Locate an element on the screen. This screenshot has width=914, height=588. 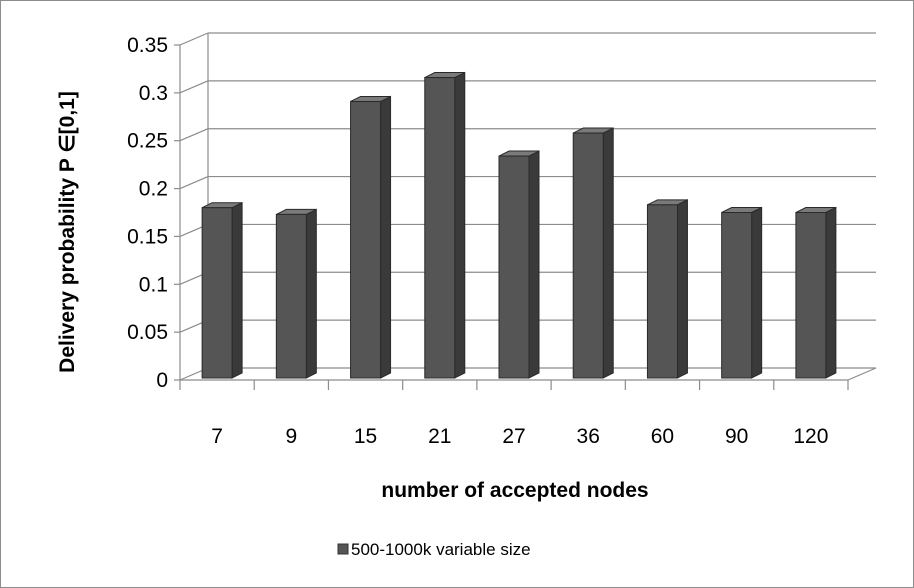
x-tick-label: 36 is located at coordinates (588, 436).